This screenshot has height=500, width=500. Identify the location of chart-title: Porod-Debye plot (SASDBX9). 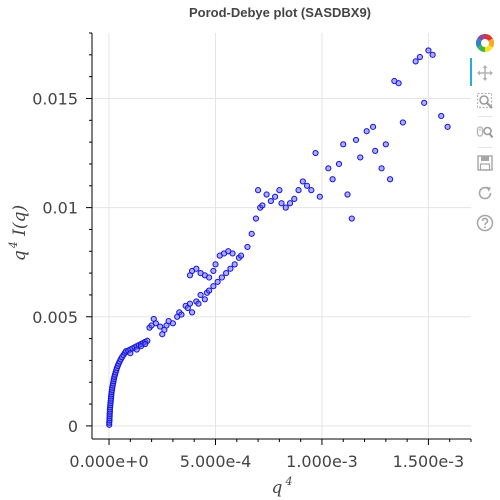
(280, 12).